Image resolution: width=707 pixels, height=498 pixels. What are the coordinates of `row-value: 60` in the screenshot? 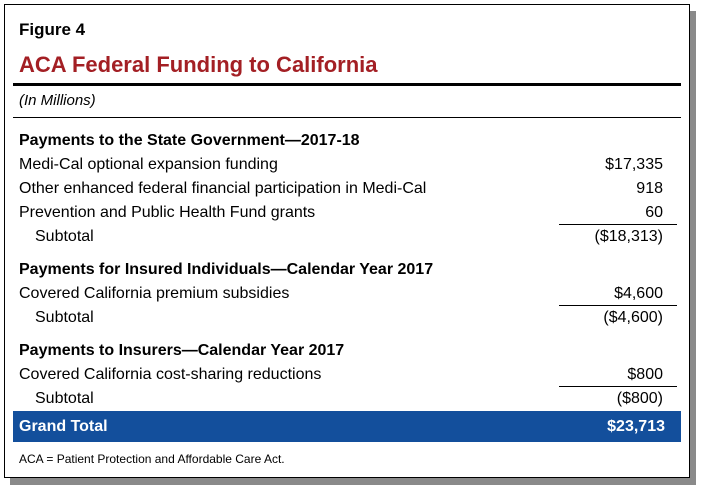 It's located at (654, 212).